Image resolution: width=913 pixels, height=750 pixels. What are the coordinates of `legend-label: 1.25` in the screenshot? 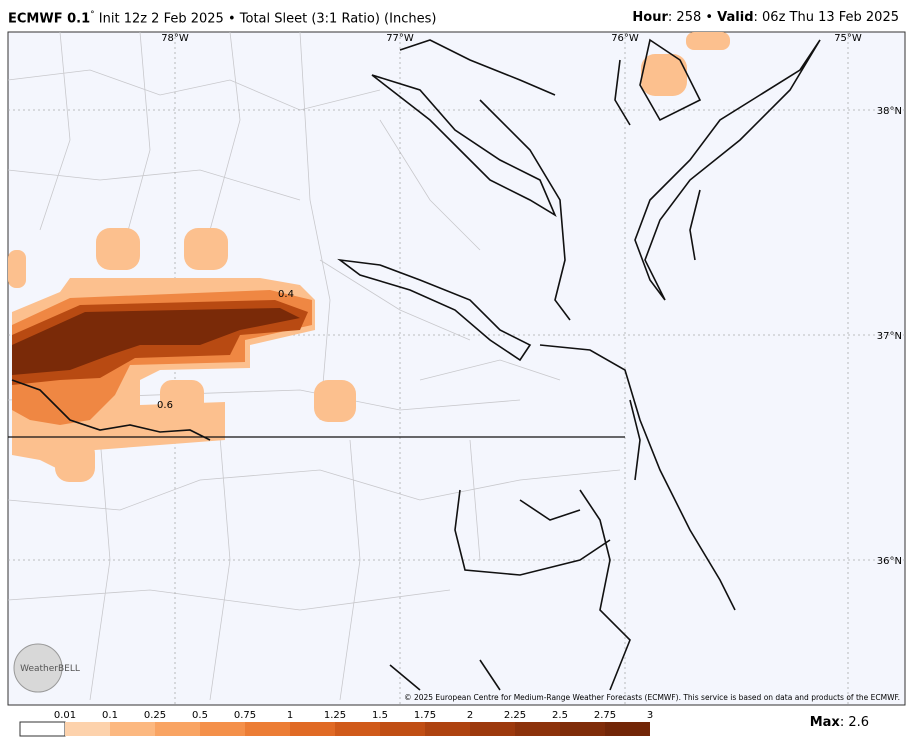 It's located at (335, 715).